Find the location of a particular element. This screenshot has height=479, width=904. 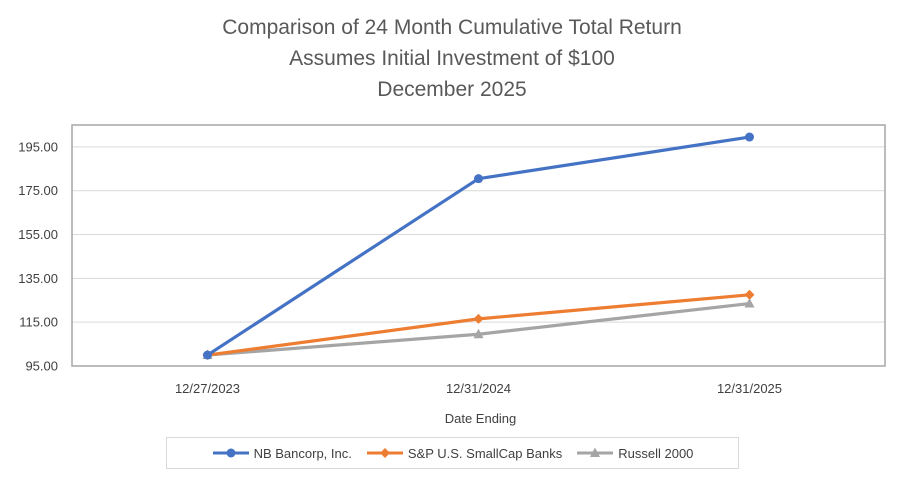

title-line-2: Assumes Initial Investment of $100 is located at coordinates (452, 58).